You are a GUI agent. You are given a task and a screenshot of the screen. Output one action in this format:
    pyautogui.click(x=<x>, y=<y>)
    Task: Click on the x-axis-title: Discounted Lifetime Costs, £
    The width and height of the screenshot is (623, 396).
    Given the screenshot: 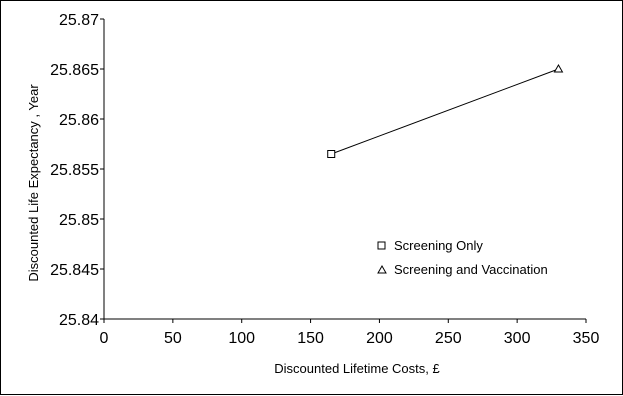 What is the action you would take?
    pyautogui.click(x=357, y=368)
    